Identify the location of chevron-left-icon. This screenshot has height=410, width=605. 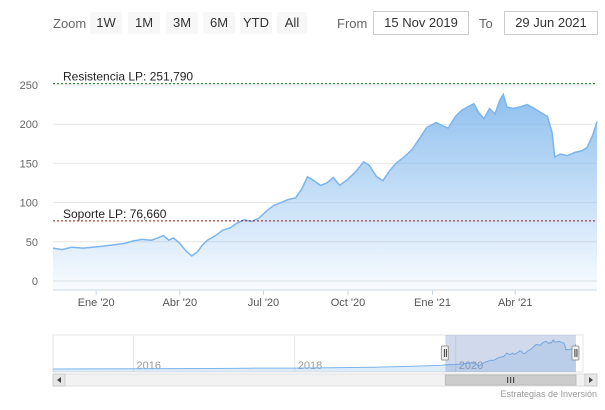
(59, 380).